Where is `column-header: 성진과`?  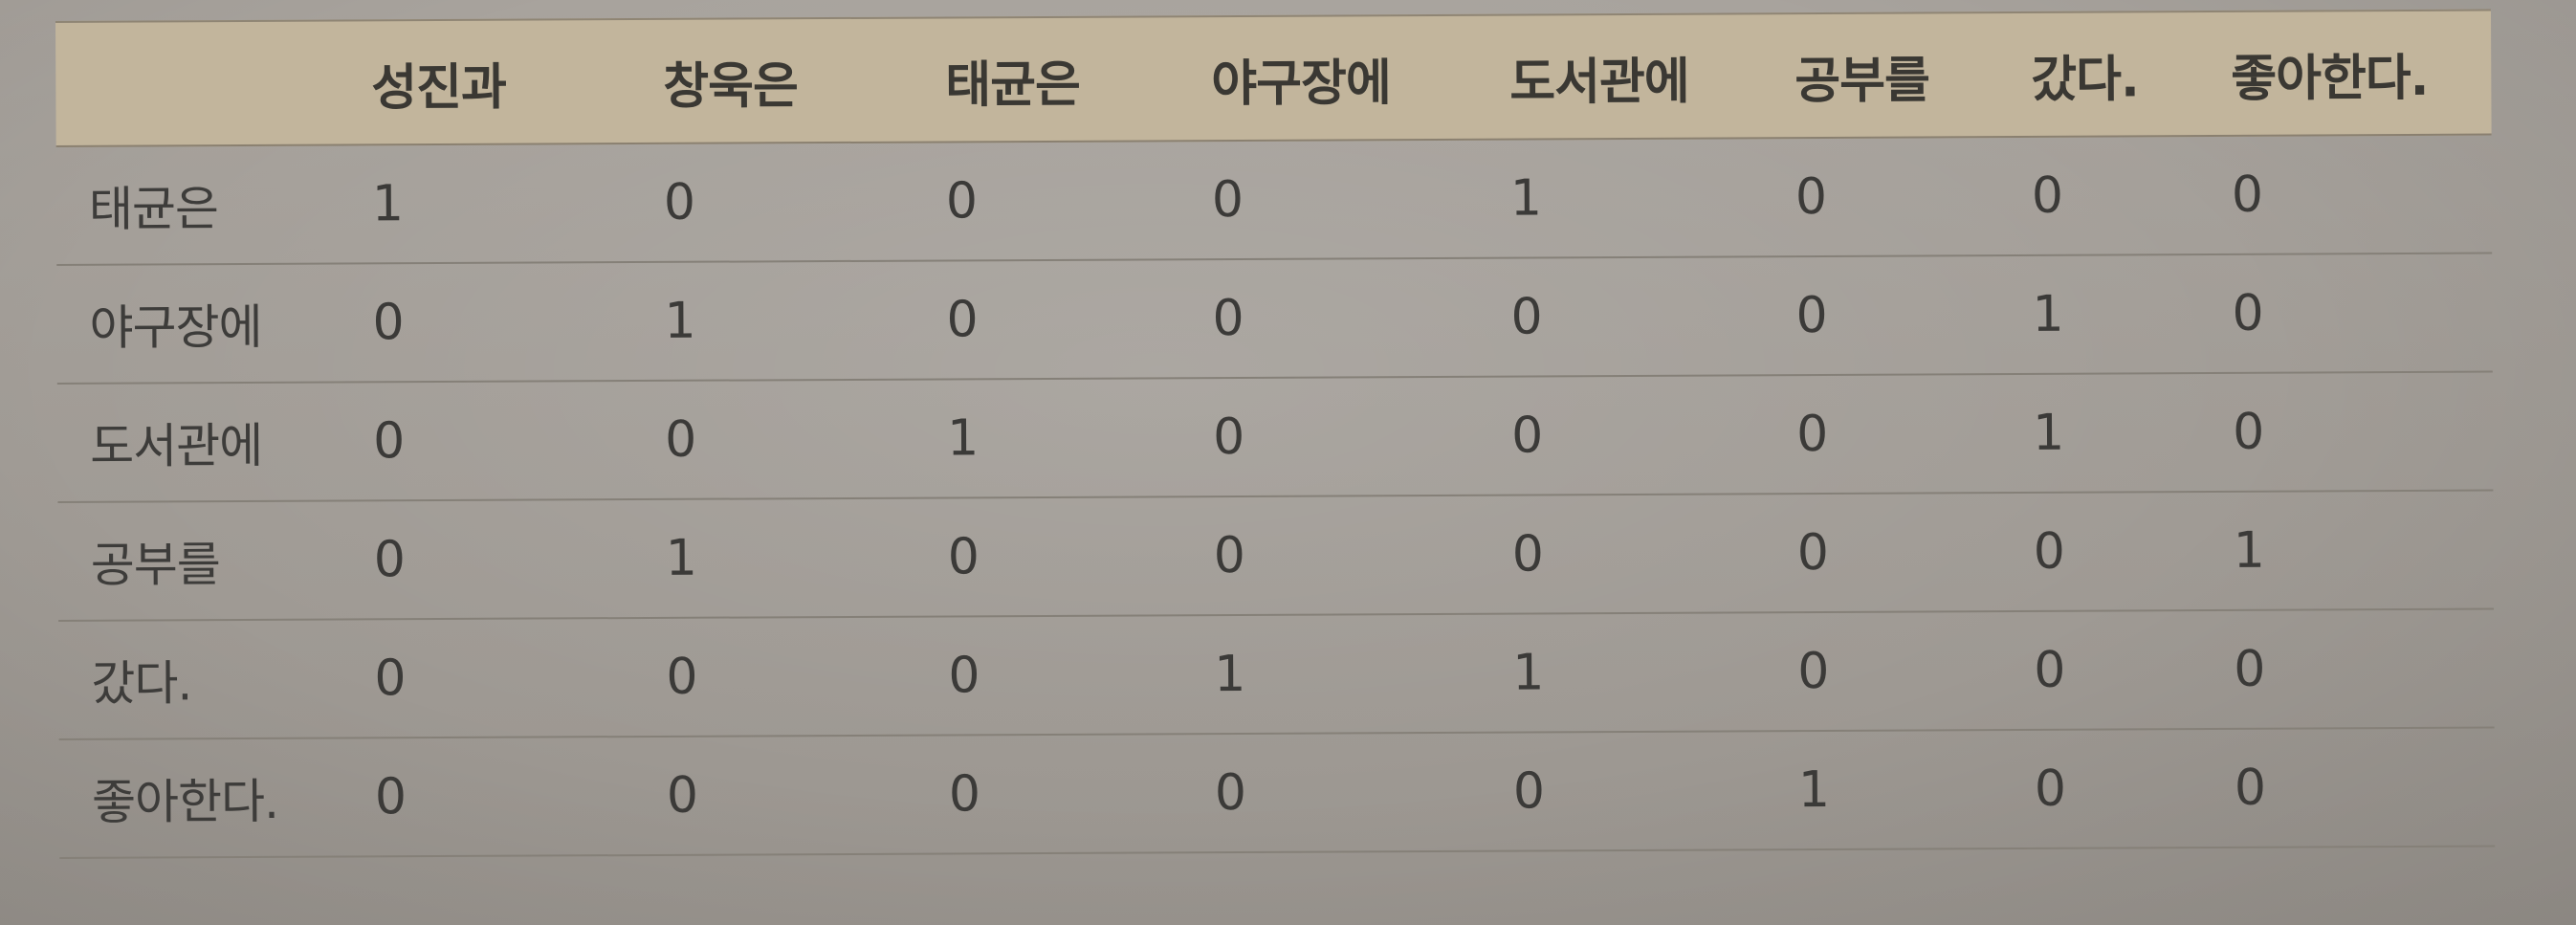 column-header: 성진과 is located at coordinates (439, 87).